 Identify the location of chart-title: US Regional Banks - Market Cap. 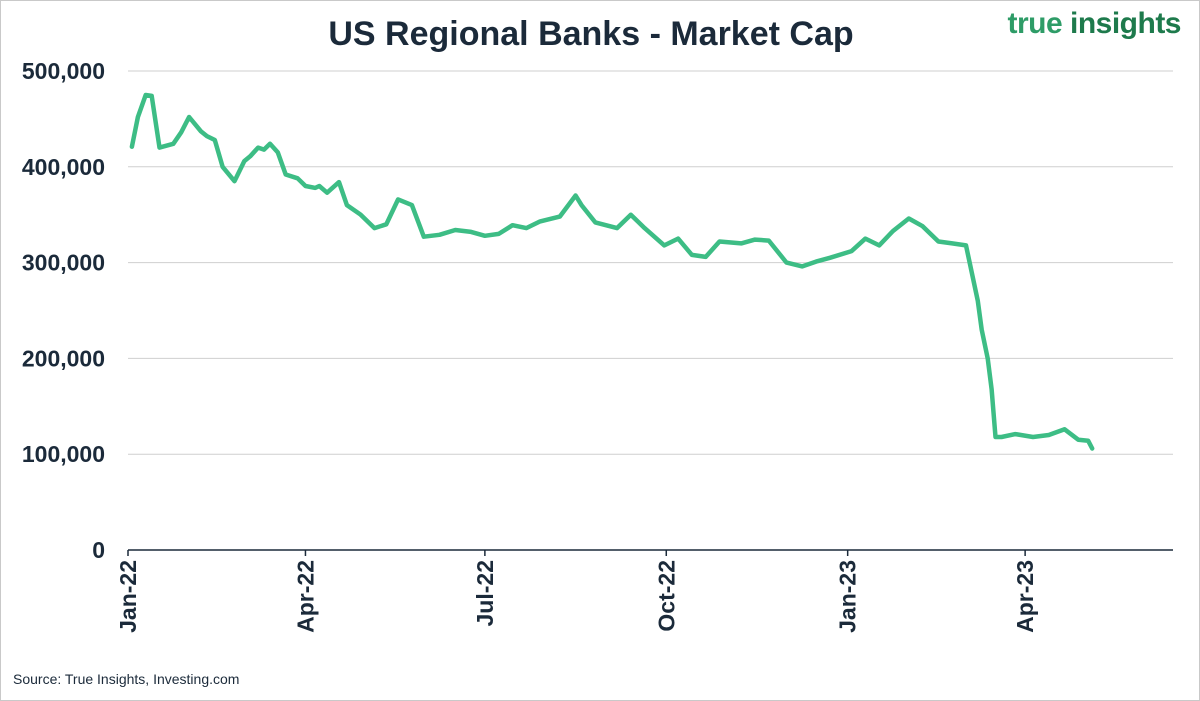
(591, 34).